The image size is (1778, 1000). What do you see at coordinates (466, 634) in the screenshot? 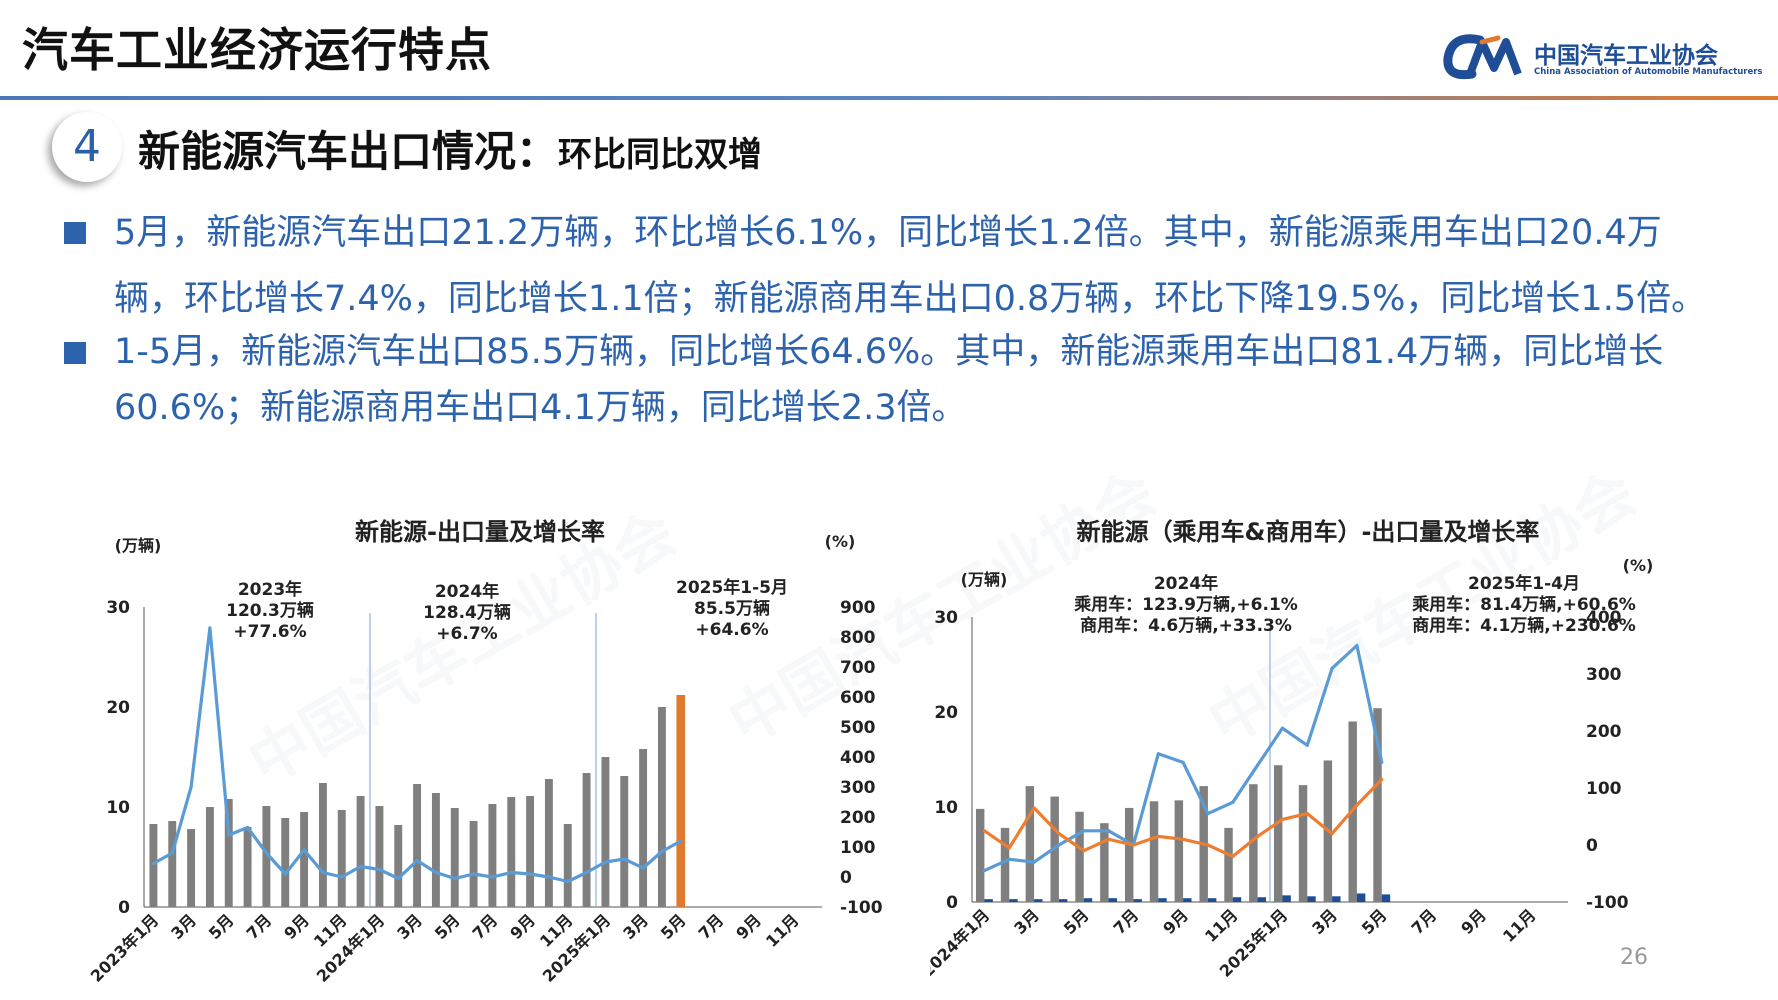
I see `chart-annotation: +6.7%` at bounding box center [466, 634].